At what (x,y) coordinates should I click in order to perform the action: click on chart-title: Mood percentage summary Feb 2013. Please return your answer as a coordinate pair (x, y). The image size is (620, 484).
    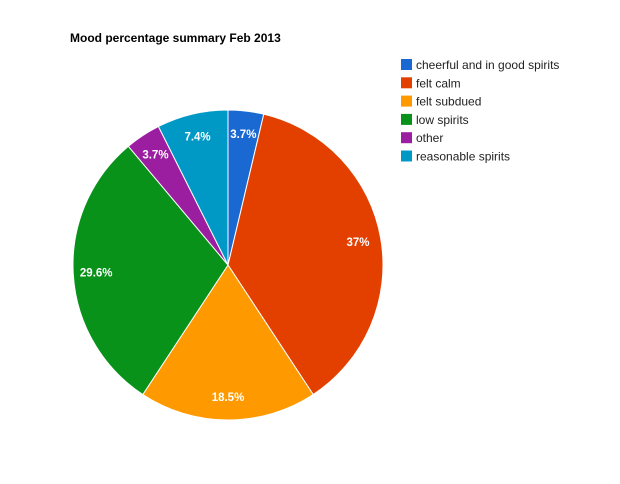
    Looking at the image, I should click on (175, 38).